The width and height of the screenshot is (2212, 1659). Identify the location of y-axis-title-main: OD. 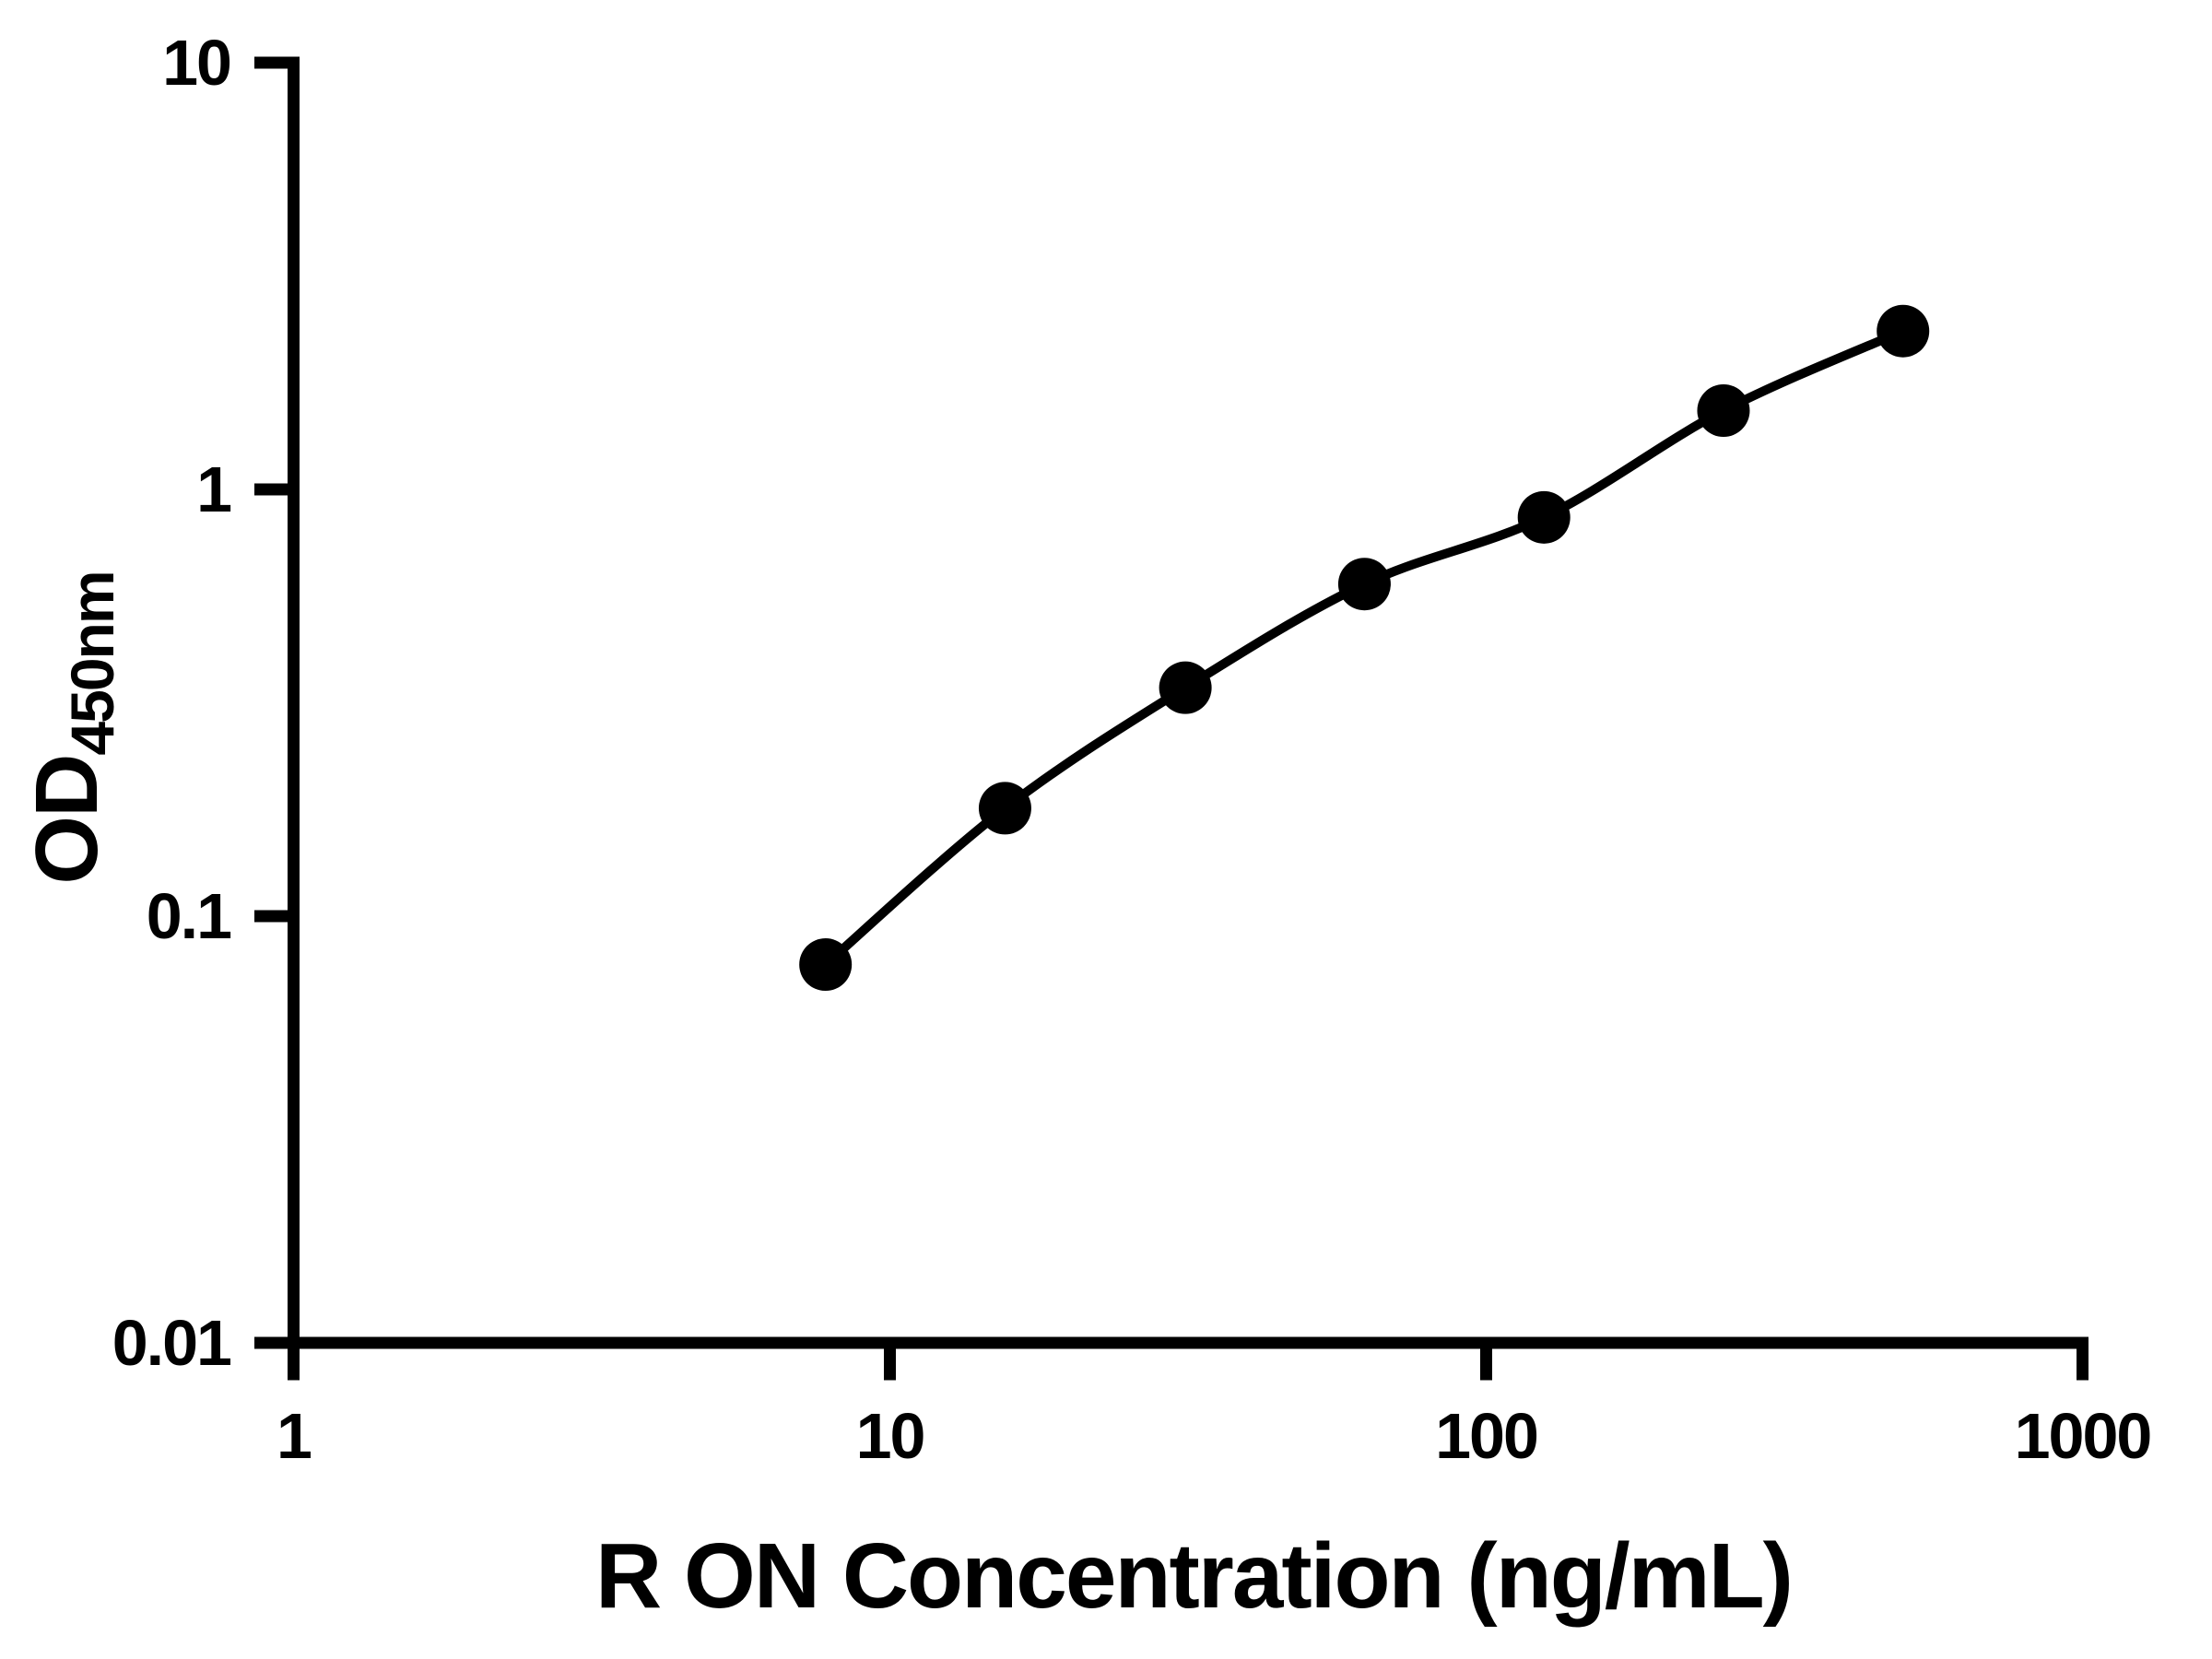
(67, 820).